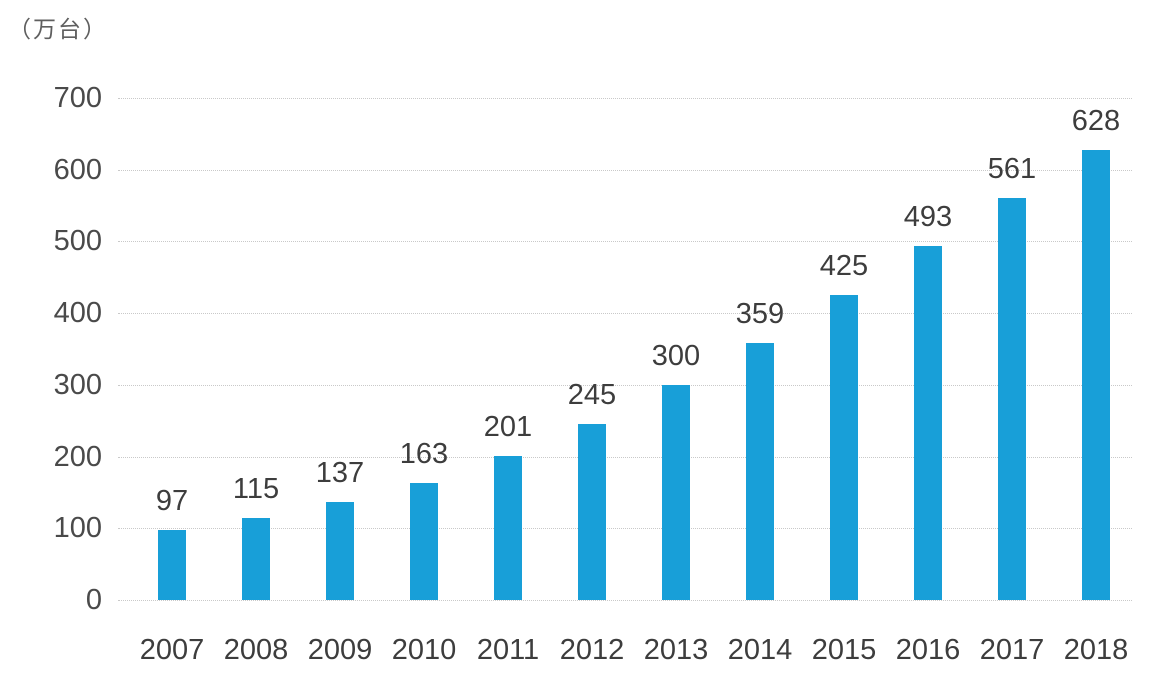 The height and width of the screenshot is (682, 1162). Describe the element at coordinates (77, 169) in the screenshot. I see `y-tick-label: 600` at that location.